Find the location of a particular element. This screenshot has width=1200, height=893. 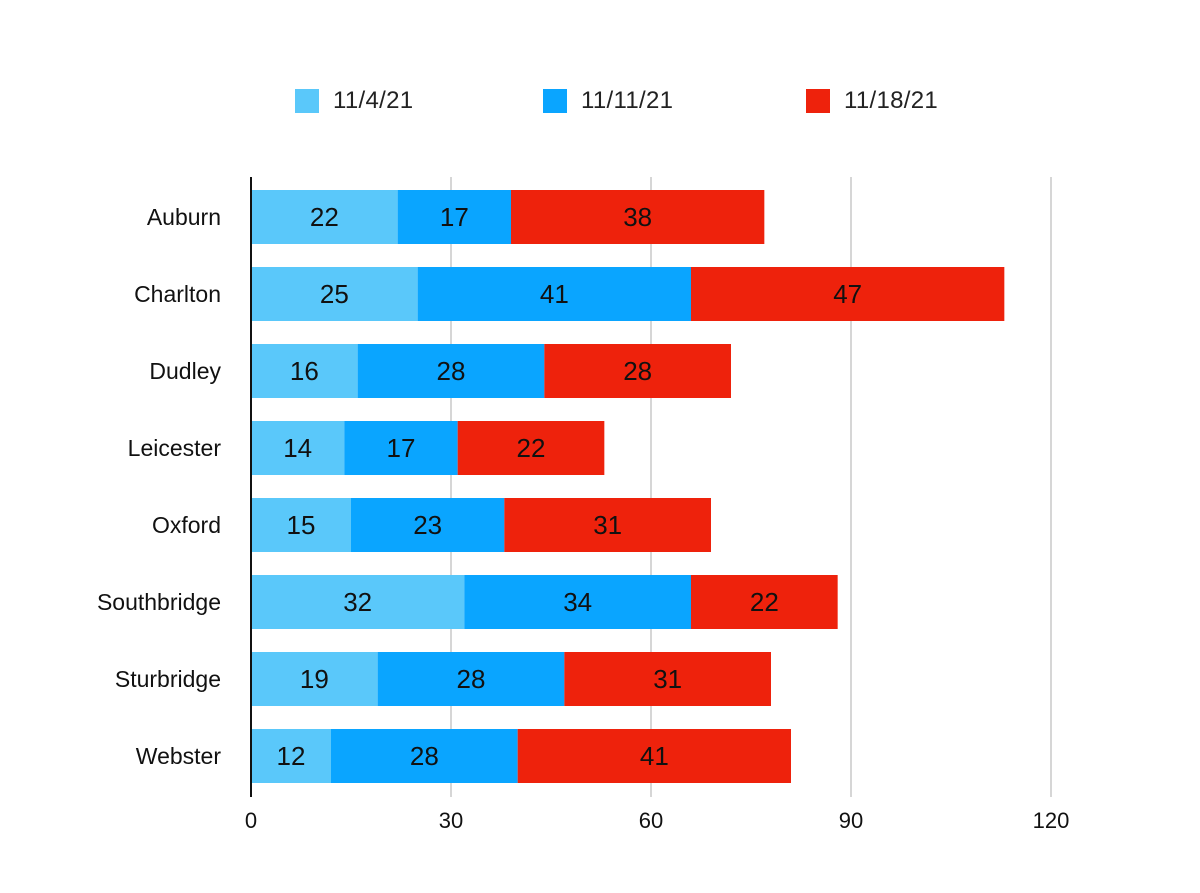

bar-value-label: 25 is located at coordinates (334, 294).